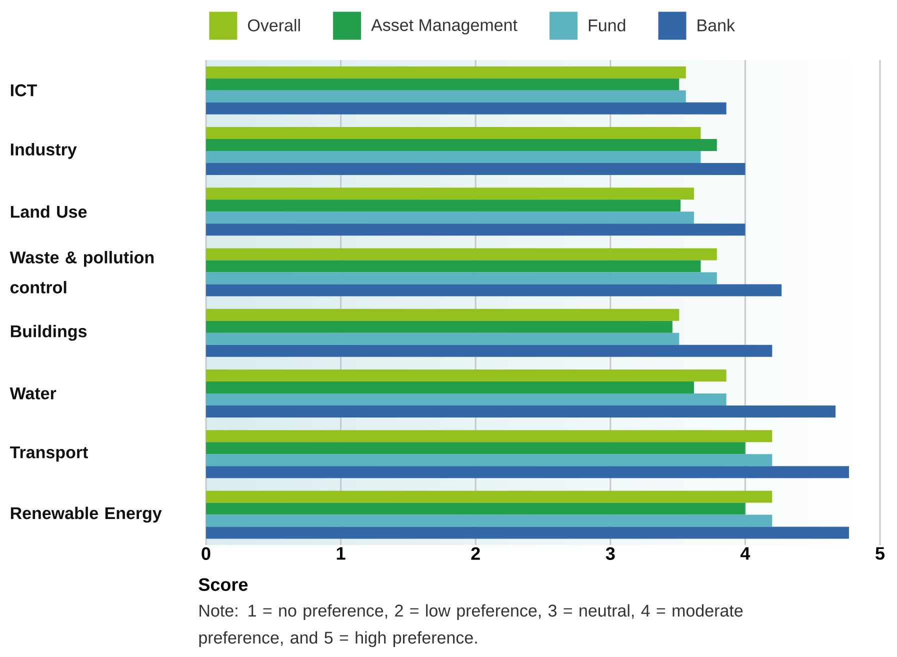 Image resolution: width=897 pixels, height=657 pixels. I want to click on text: Note: 1 = no preference, 2 = low preference, 3 = neutral, 4 = moderate preference, and 5 = high preference., so click(471, 626).